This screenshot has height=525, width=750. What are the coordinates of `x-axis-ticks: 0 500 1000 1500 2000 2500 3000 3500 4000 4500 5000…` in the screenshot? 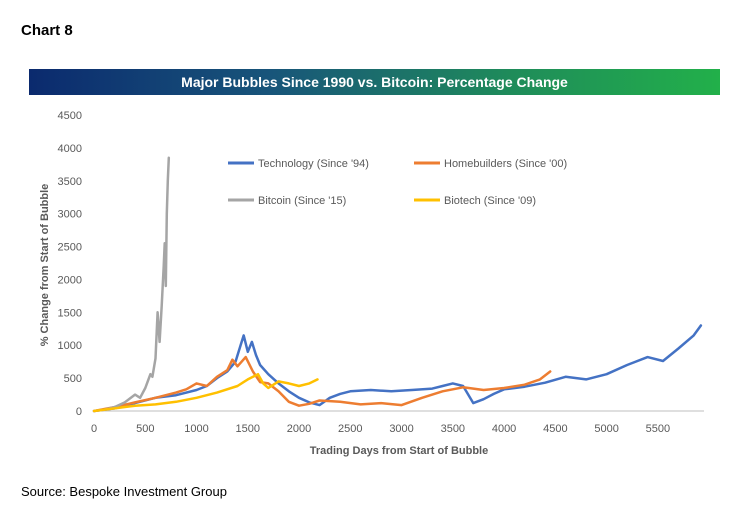 It's located at (380, 429).